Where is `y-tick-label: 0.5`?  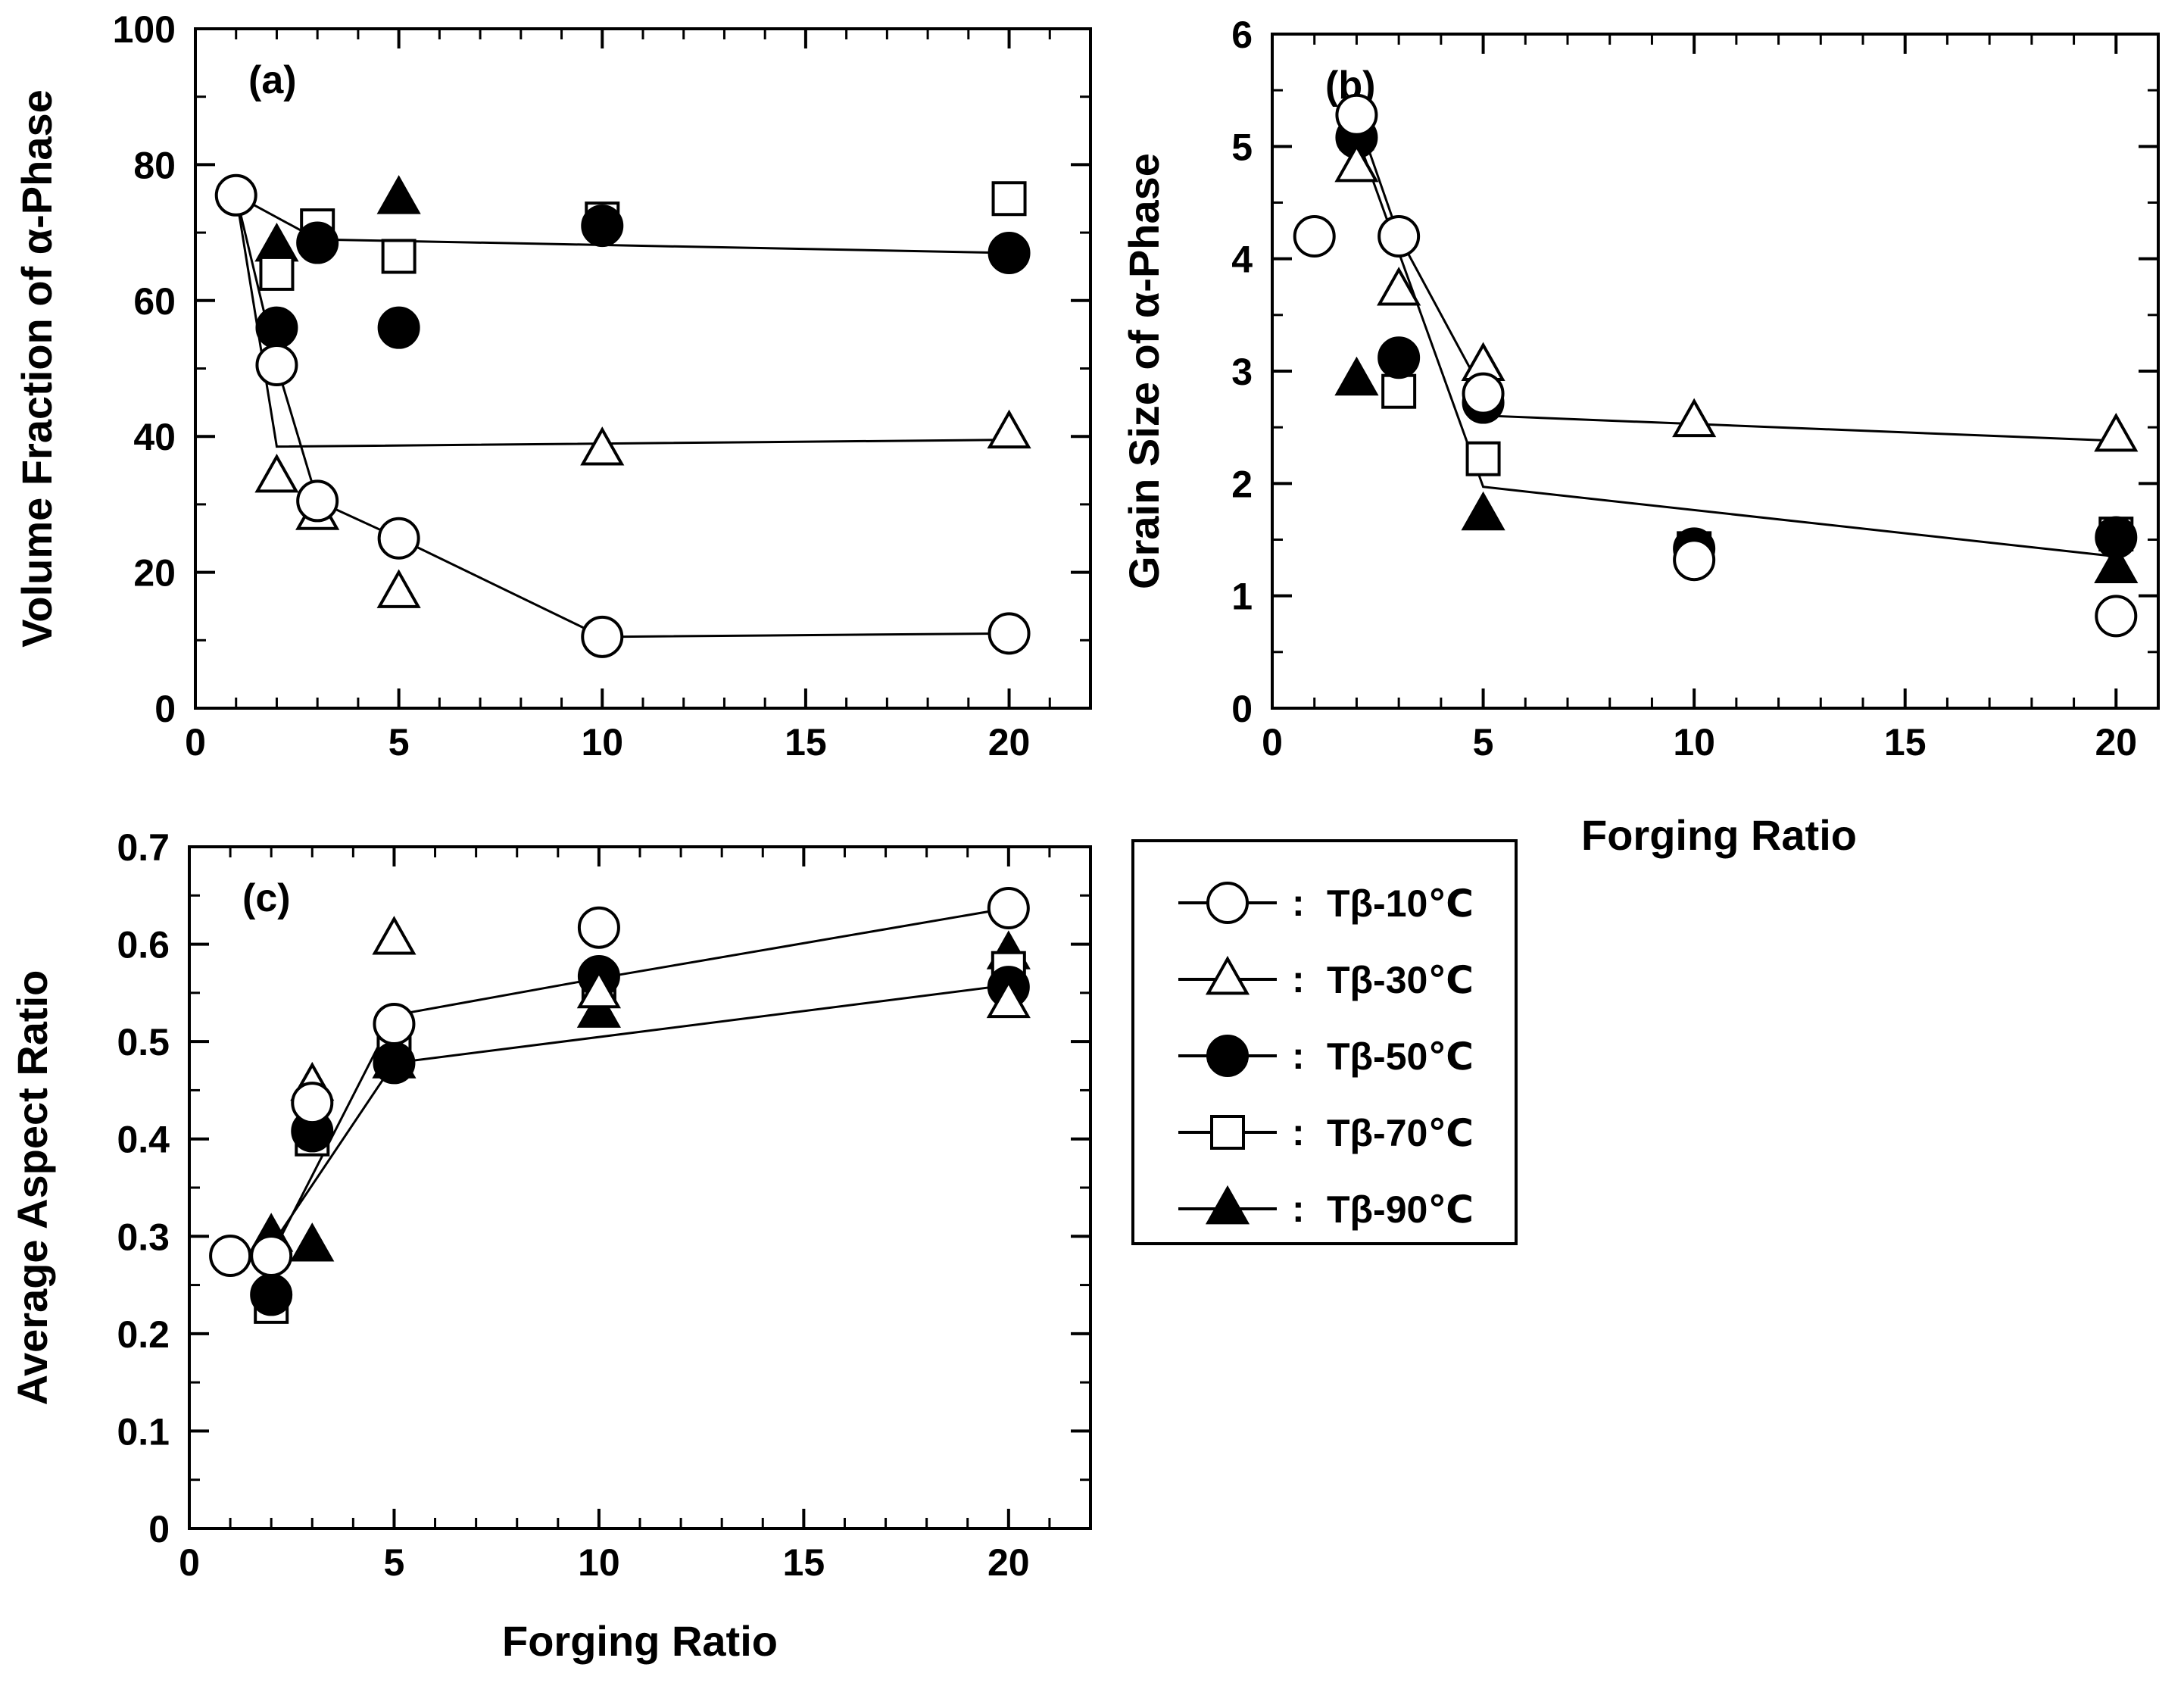
y-tick-label: 0.5 is located at coordinates (143, 1042).